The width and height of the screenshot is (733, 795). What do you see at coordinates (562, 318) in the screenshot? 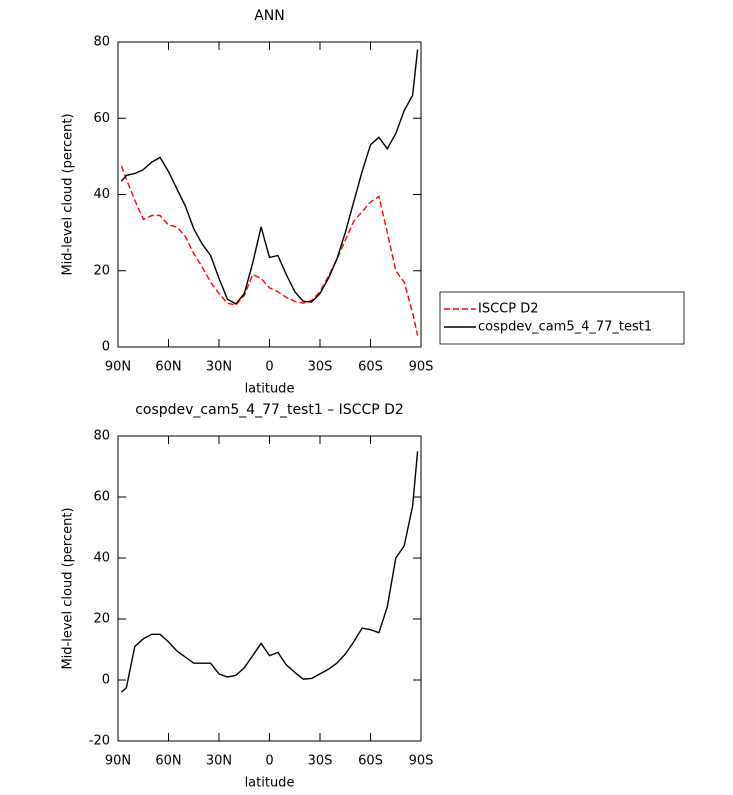
I see `legend-box` at bounding box center [562, 318].